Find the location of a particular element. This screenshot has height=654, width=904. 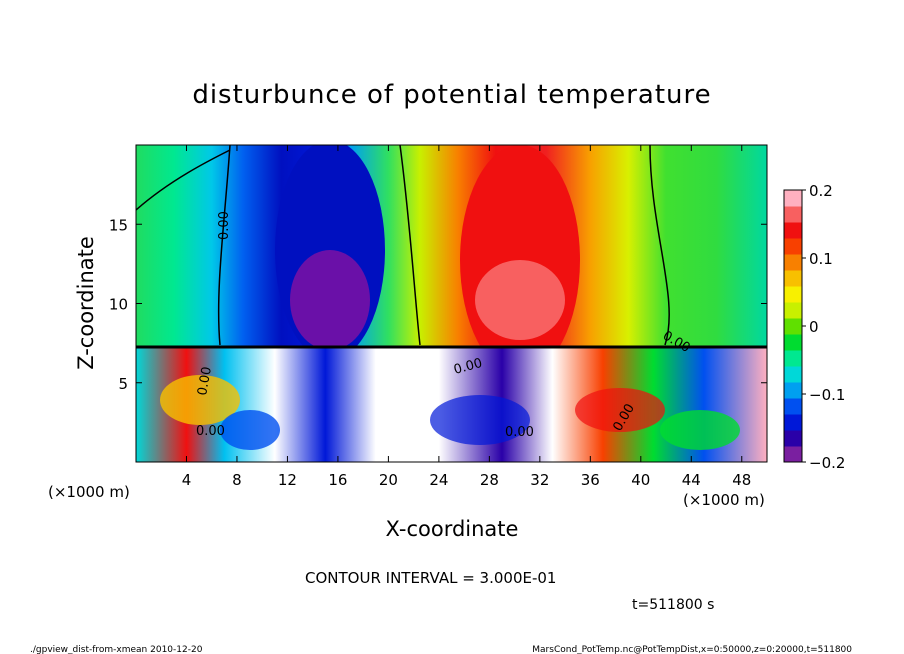

y-tick-label: 10 is located at coordinates (118, 305).